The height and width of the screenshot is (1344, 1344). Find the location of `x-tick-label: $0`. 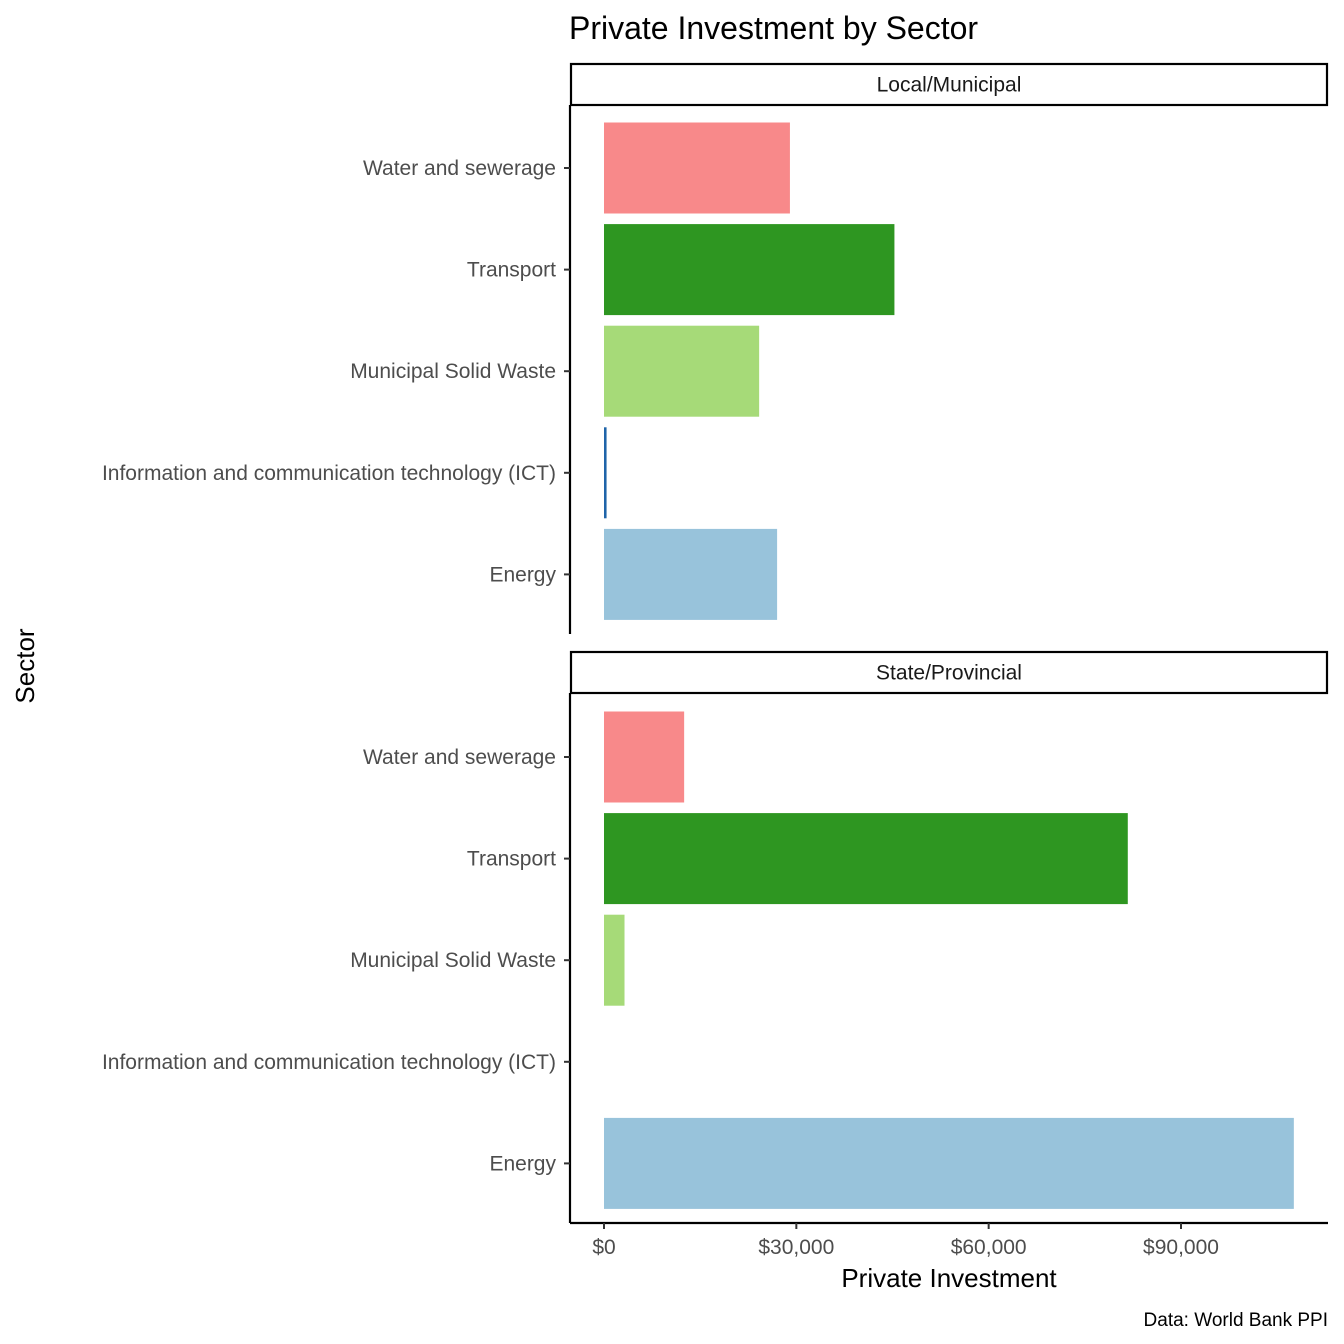

x-tick-label: $0 is located at coordinates (603, 1247).